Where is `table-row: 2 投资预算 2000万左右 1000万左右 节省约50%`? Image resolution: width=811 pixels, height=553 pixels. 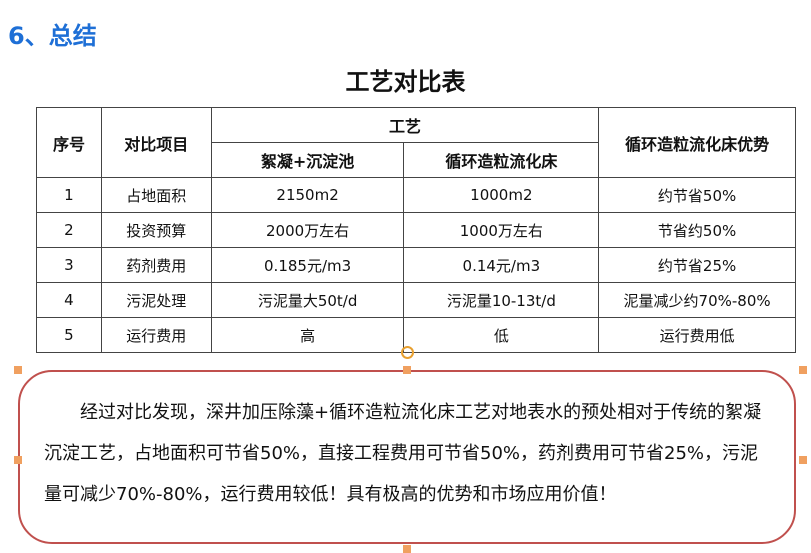 table-row: 2 投资预算 2000万左右 1000万左右 节省约50% is located at coordinates (416, 230).